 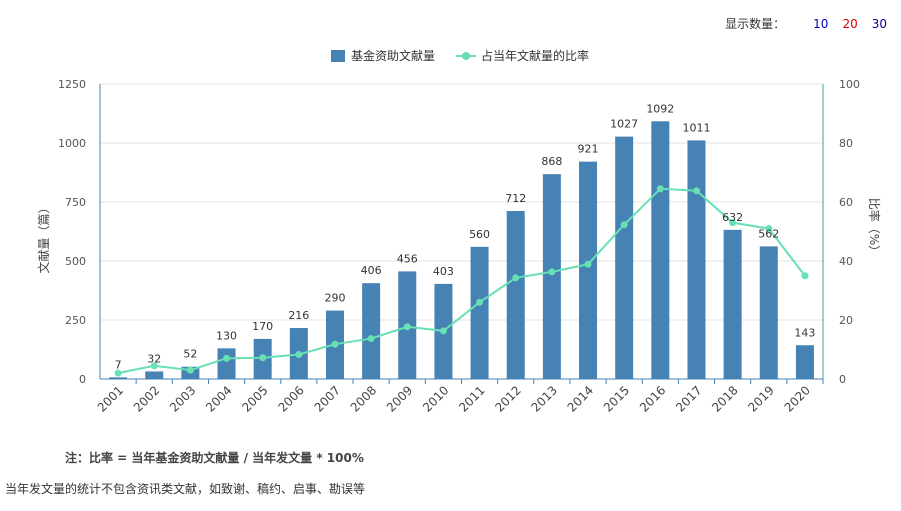 I want to click on bar-data-label: 1027, so click(x=624, y=124).